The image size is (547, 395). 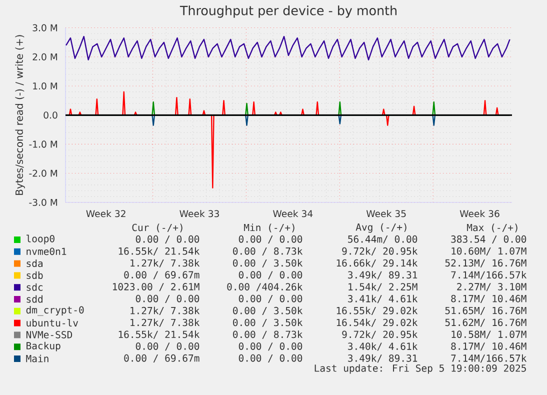 What do you see at coordinates (485, 310) in the screenshot?
I see `text: 51.65M/ 16.76M` at bounding box center [485, 310].